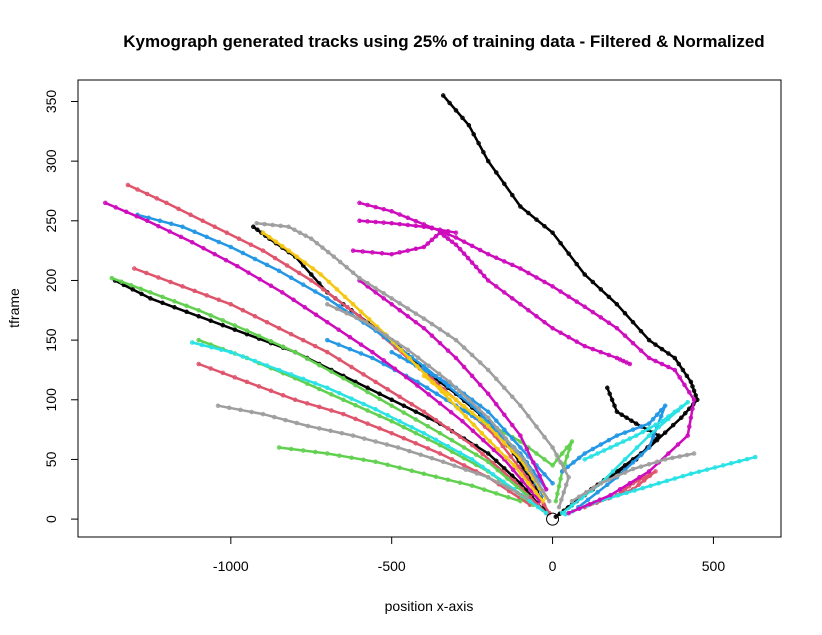 This screenshot has height=635, width=822. What do you see at coordinates (61, 306) in the screenshot?
I see `y-axis: 0 50 100 150 200 250 300 350` at bounding box center [61, 306].